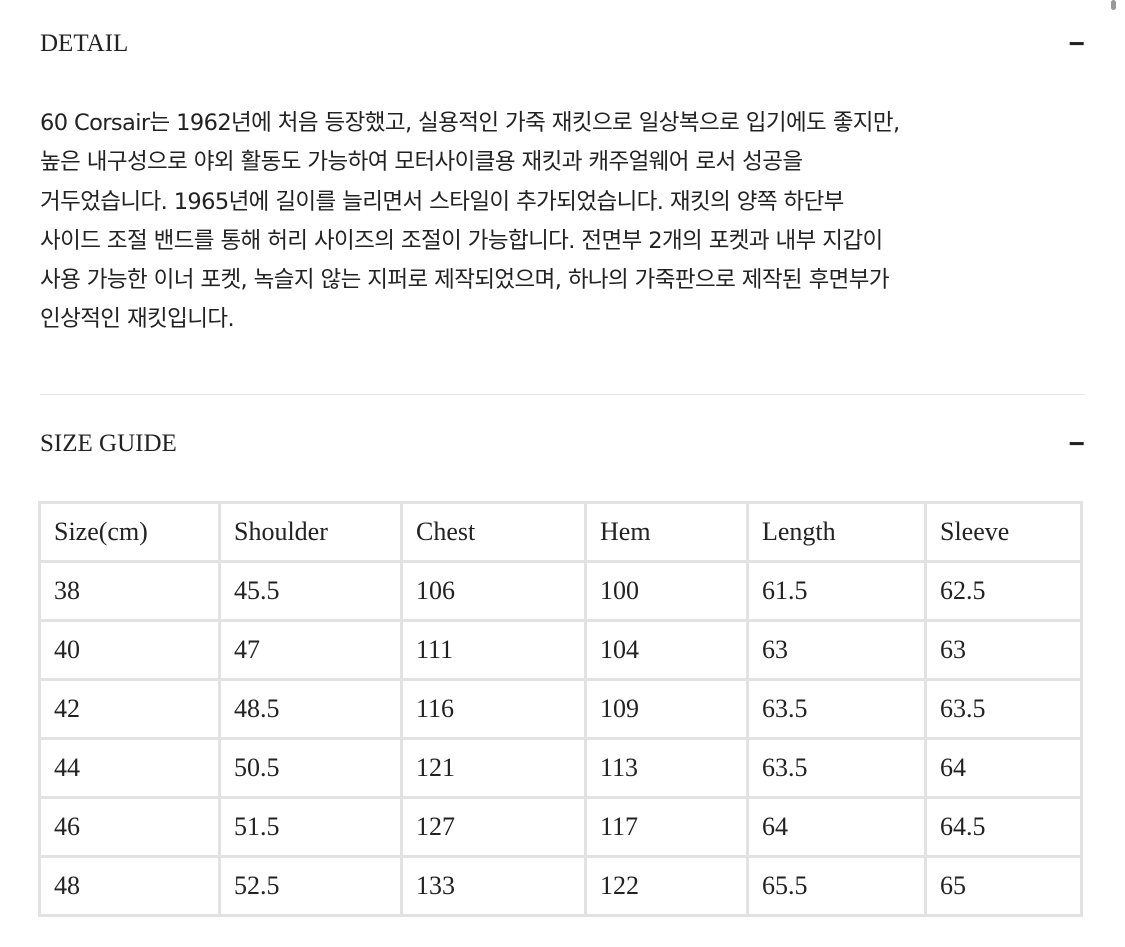  I want to click on table-cell: 122, so click(666, 886).